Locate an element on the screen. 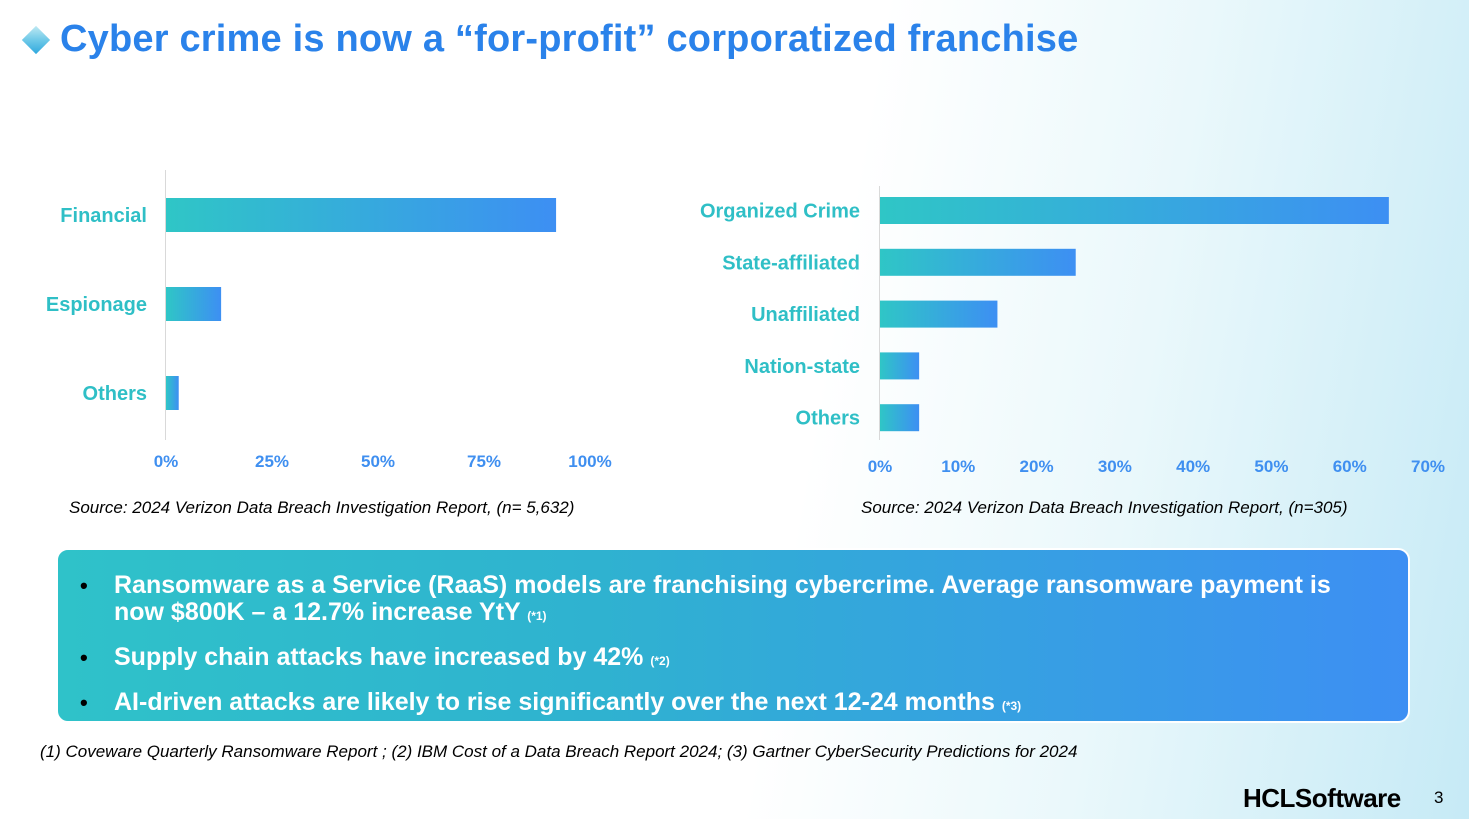 The width and height of the screenshot is (1469, 819). motive-chart: Financial Espionage Others 0% 25% 50% 75% 100% is located at coordinates (329, 320).